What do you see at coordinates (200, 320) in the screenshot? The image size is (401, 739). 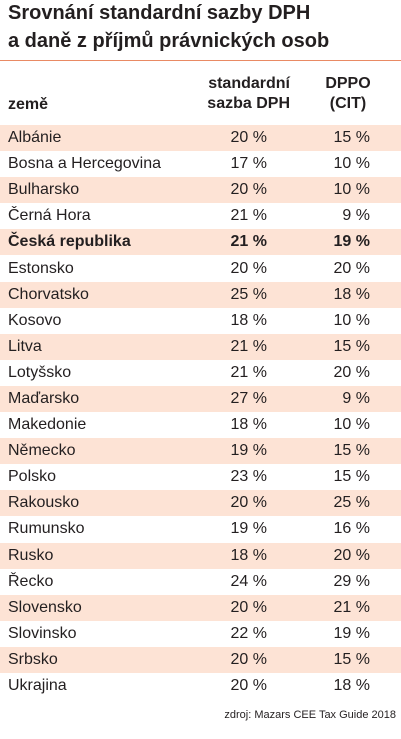 I see `table-row: Kosovo 18 % 10 %` at bounding box center [200, 320].